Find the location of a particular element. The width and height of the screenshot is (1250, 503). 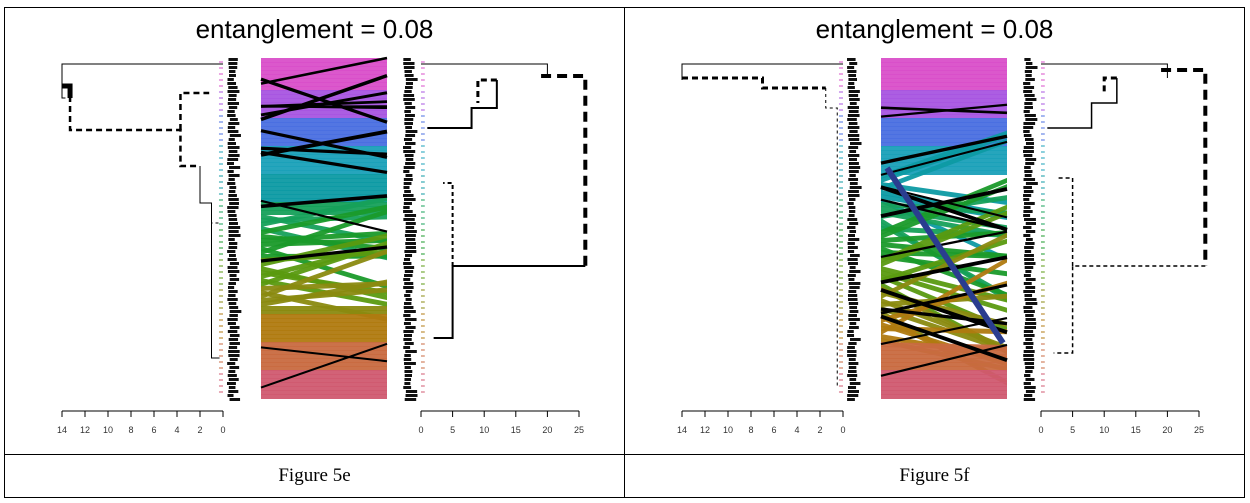

left-axis-tick-label: 6 is located at coordinates (773, 430).